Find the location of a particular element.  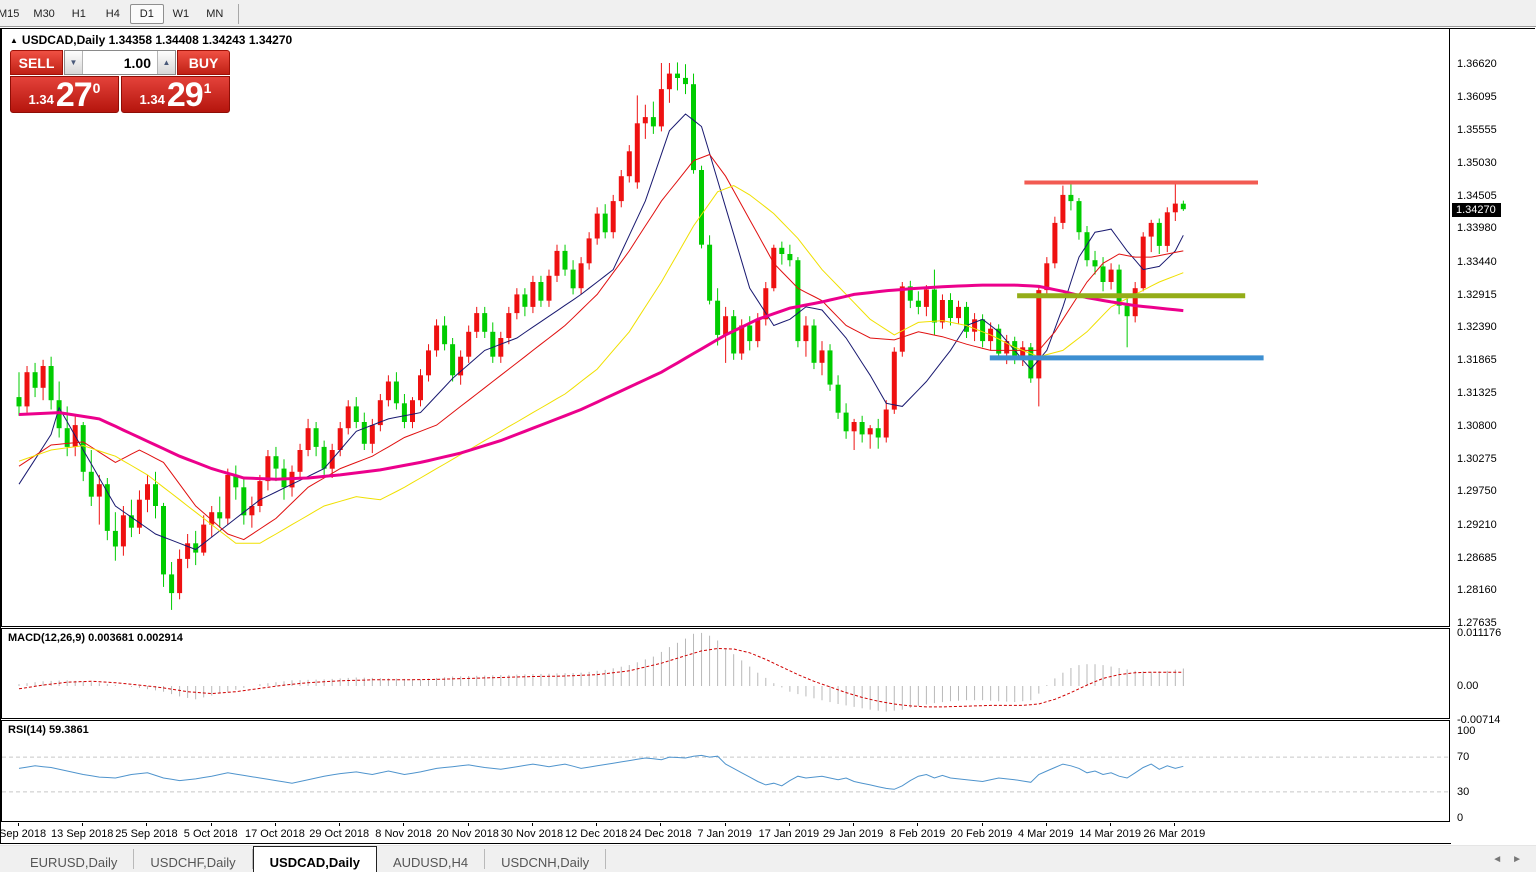

date-label: 30 Nov 2018 is located at coordinates (532, 834).